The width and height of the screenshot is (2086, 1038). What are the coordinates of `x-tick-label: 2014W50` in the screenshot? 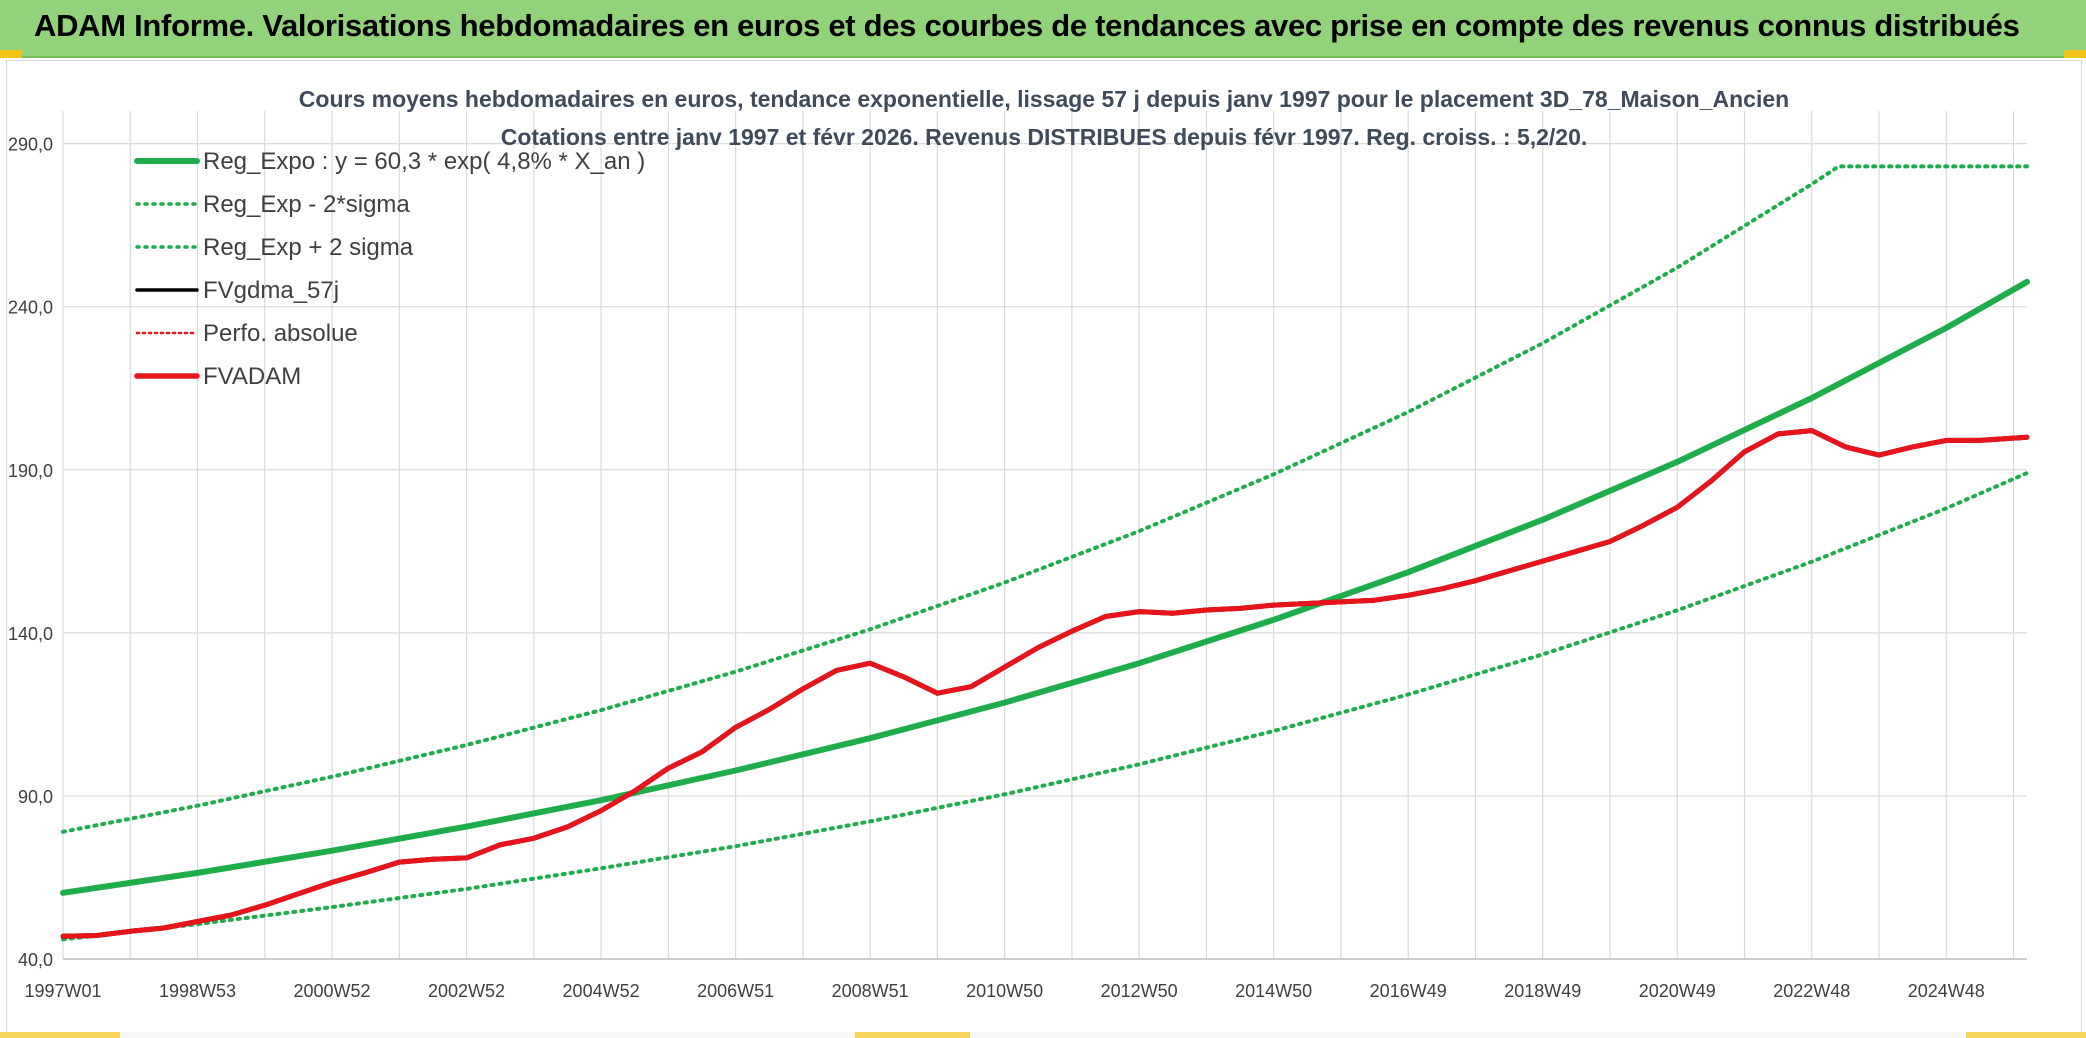 It's located at (1273, 991).